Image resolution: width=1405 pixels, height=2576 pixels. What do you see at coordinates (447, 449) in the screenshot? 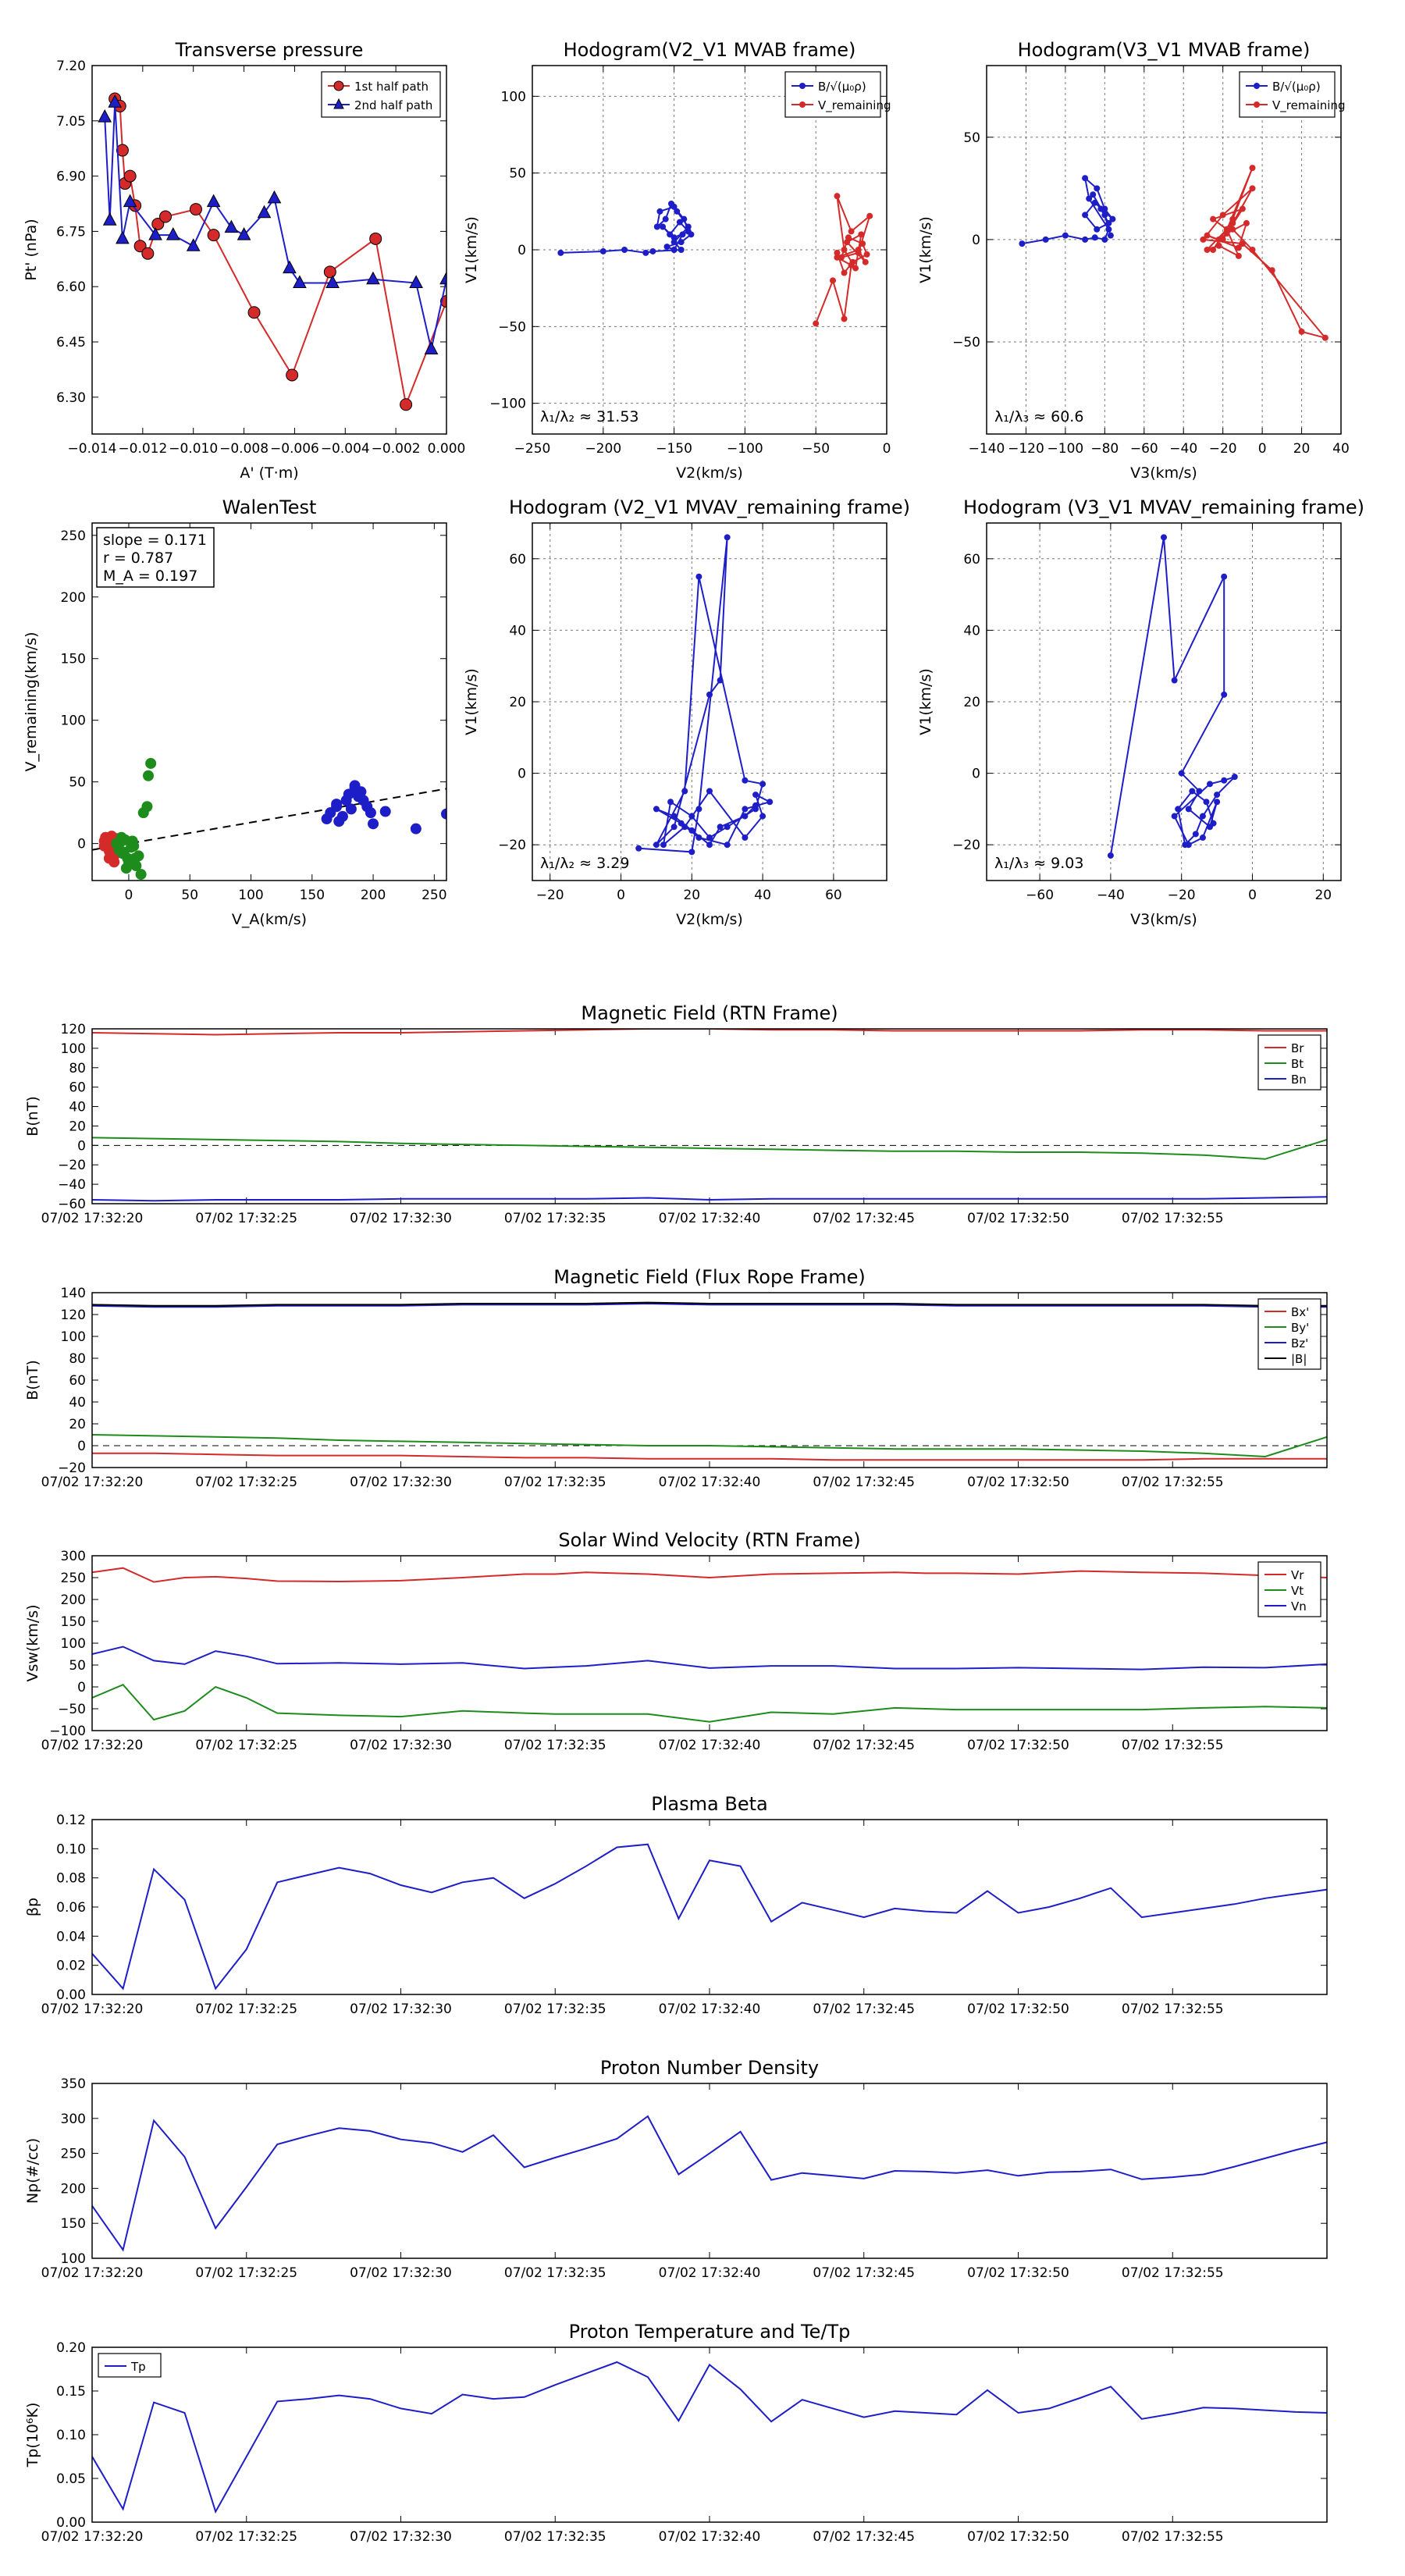
I see `x-tick-label: 0.000` at bounding box center [447, 449].